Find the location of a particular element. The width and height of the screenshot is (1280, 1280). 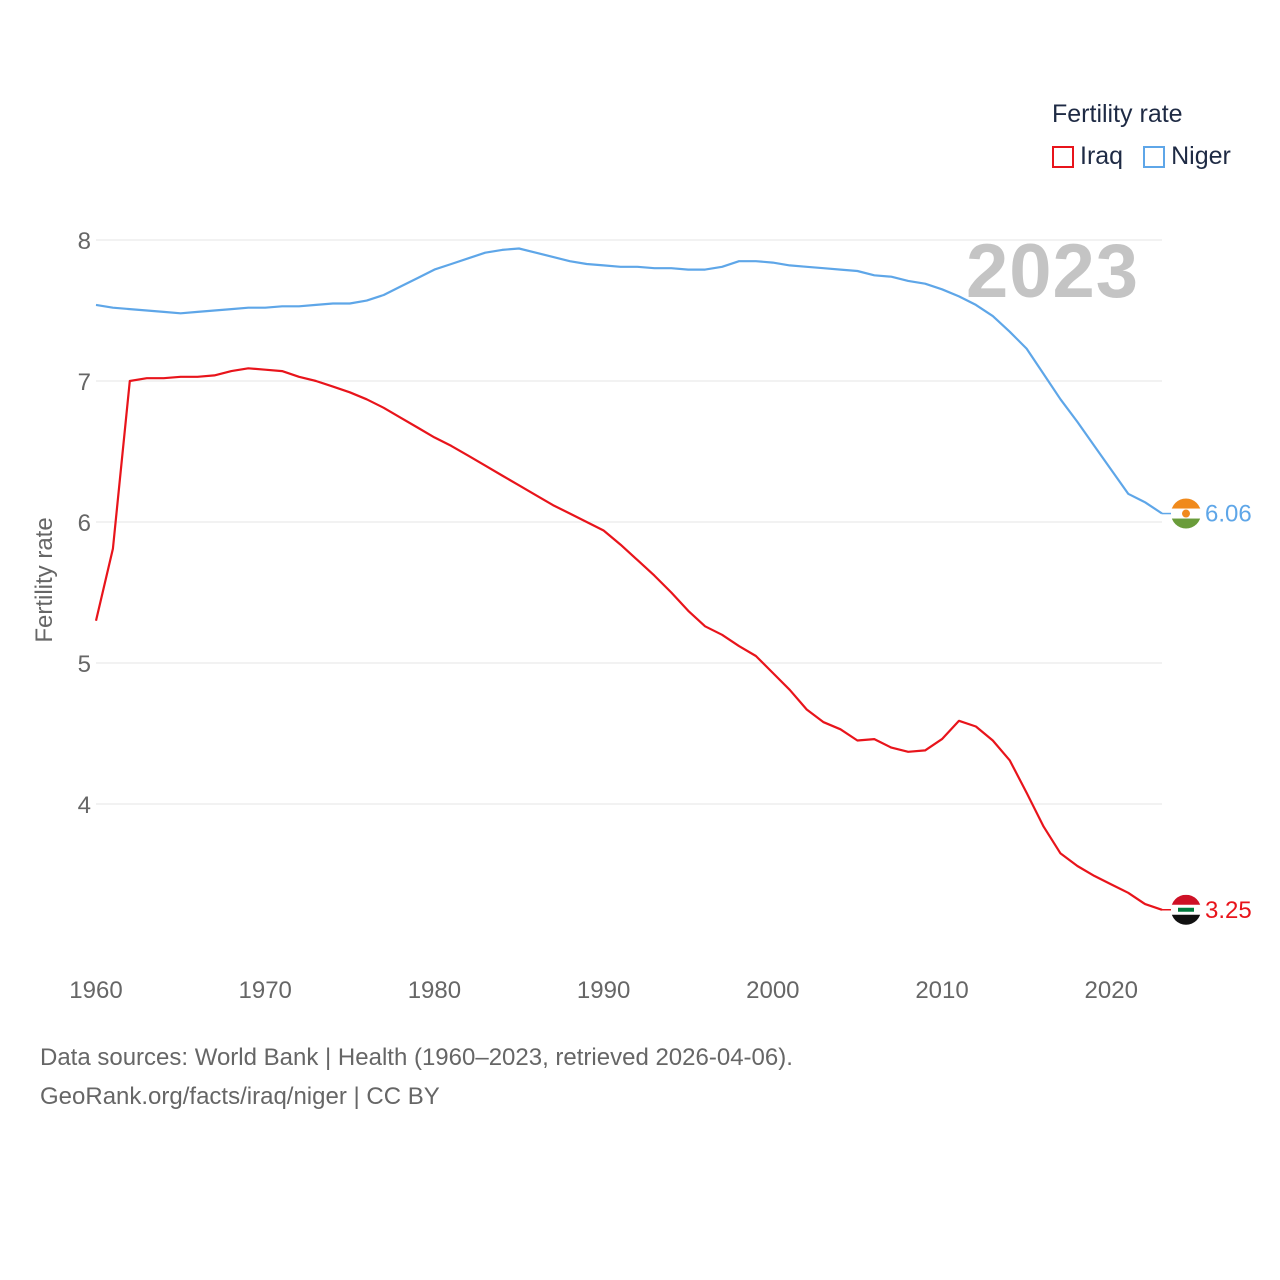

x-axis-ticks: 1960 1970 1980 1990 2000 2010 2020 is located at coordinates (603, 990).